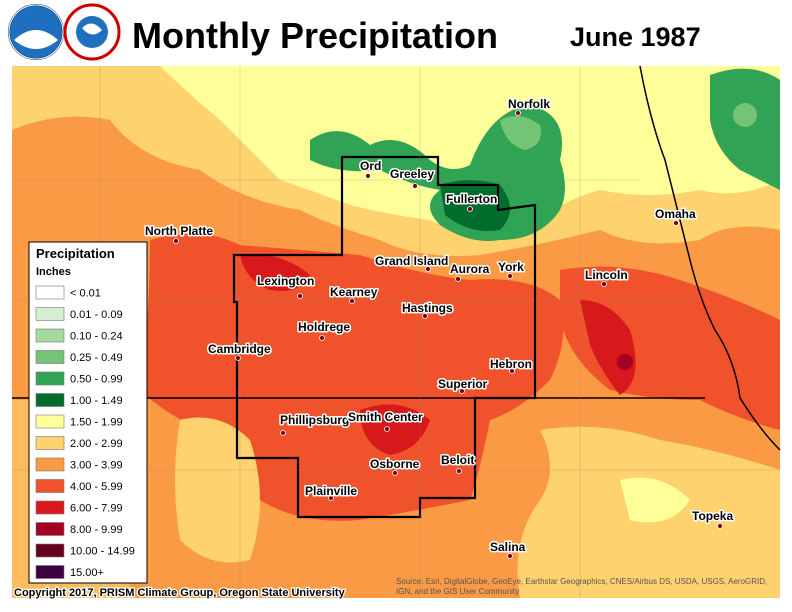 This screenshot has width=792, height=612. Describe the element at coordinates (315, 35) in the screenshot. I see `title: Monthly Precipitation` at that location.